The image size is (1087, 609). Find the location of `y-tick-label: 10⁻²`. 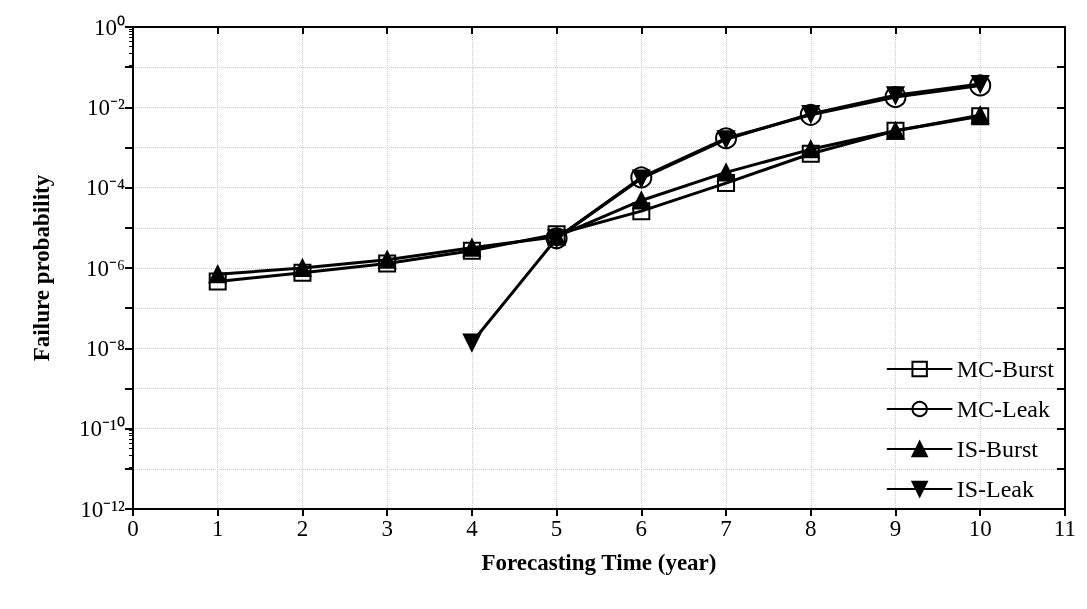

y-tick-label: 10⁻² is located at coordinates (106, 107).